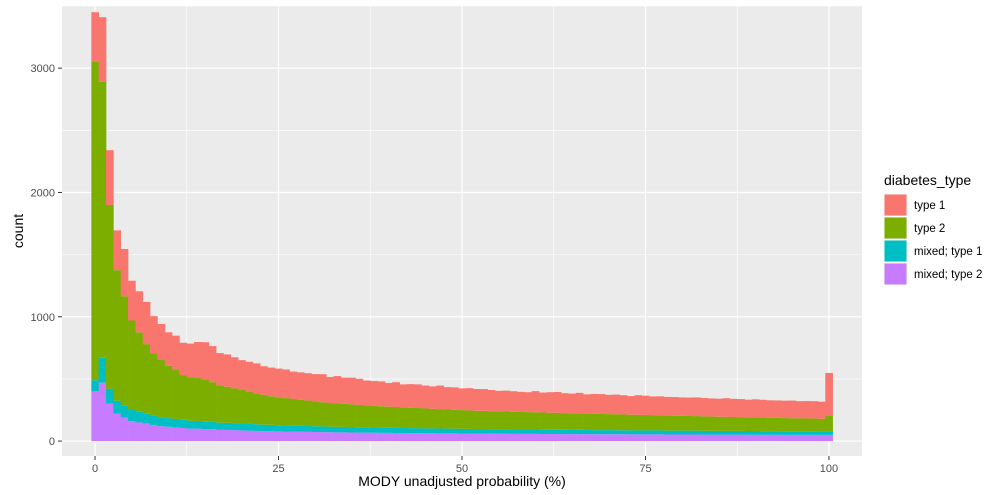 The height and width of the screenshot is (495, 1000). I want to click on legend-label: mixed; type 1, so click(948, 252).